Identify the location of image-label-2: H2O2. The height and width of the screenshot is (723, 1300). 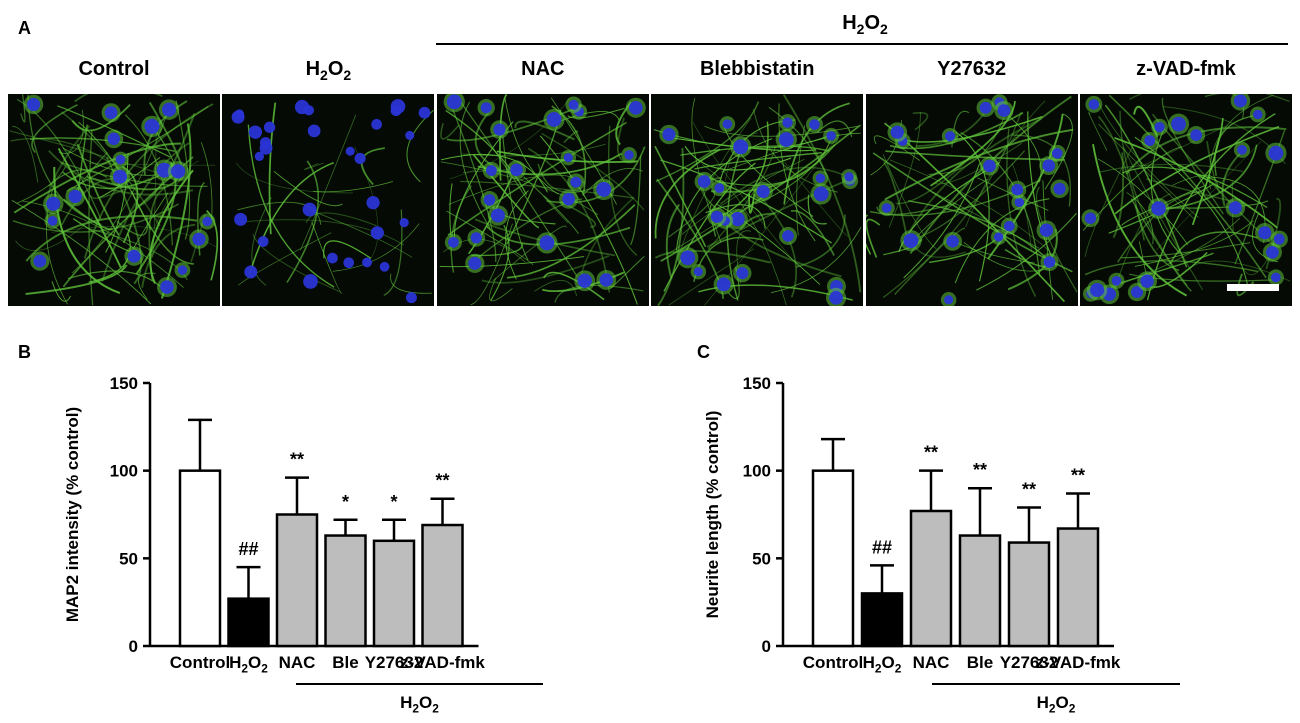
(328, 70).